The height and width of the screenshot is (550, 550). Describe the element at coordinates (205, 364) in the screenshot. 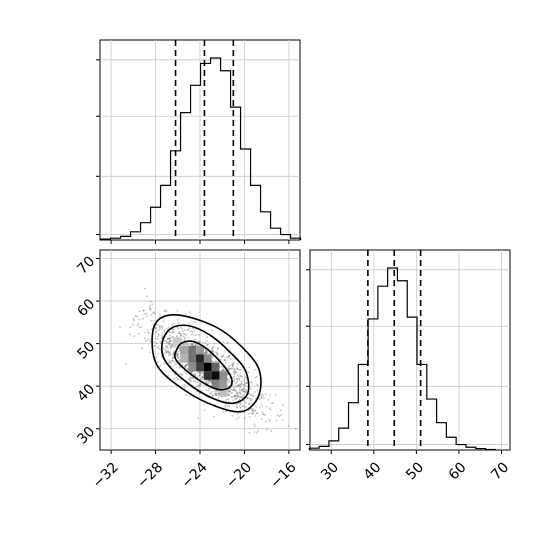

I see `contour-middle` at that location.